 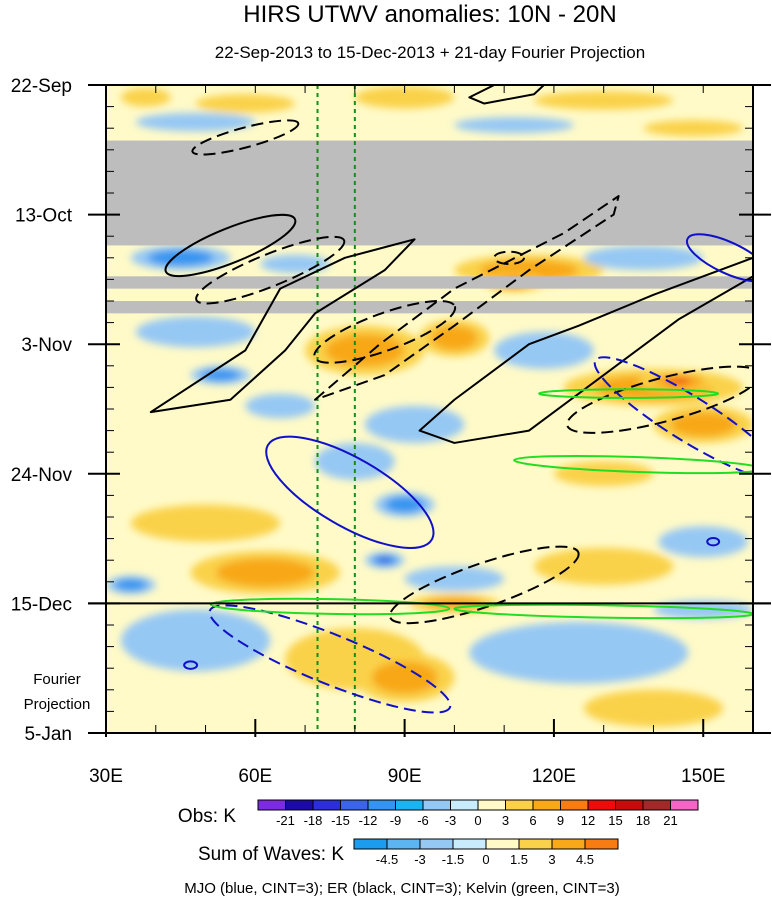 What do you see at coordinates (255, 776) in the screenshot?
I see `x-tick-label-1: 60E` at bounding box center [255, 776].